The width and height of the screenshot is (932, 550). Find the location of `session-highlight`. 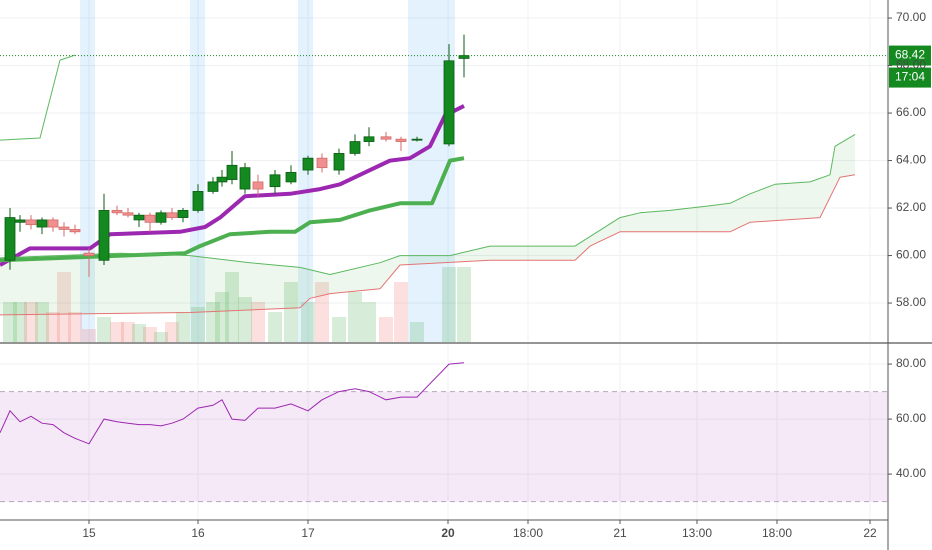

session-highlight is located at coordinates (305, 171).